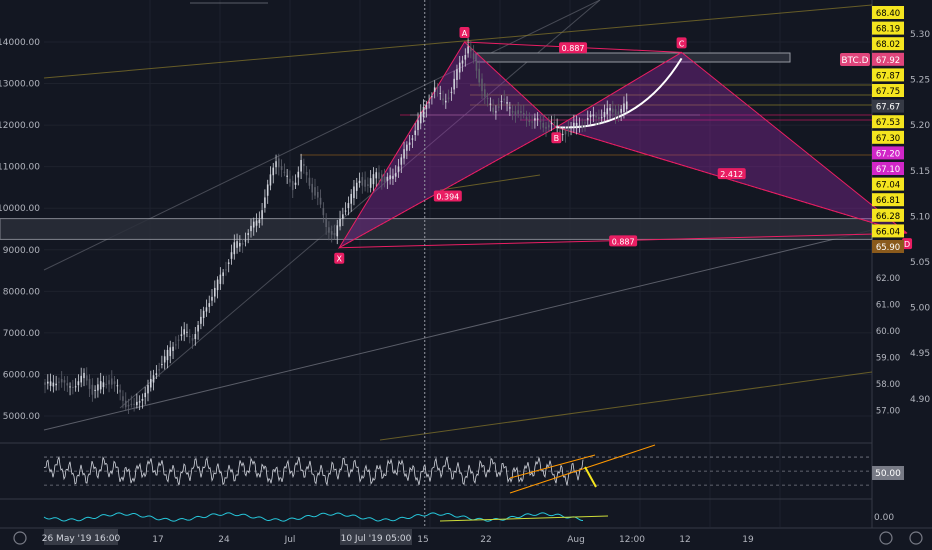 Image resolution: width=932 pixels, height=550 pixels. What do you see at coordinates (920, 217) in the screenshot?
I see `ratio-axis: 5.30 5.25 5.20 5.15 5.10 5.05 5.00 4.95 4.90` at bounding box center [920, 217].